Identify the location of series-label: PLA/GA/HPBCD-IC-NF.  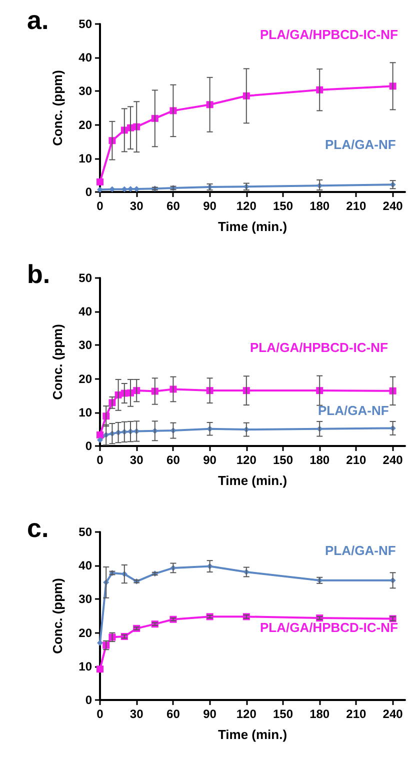
(329, 627).